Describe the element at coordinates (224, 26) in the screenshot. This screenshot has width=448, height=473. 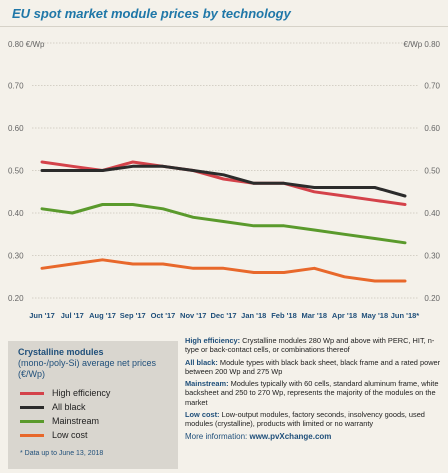
I see `title-divider` at that location.